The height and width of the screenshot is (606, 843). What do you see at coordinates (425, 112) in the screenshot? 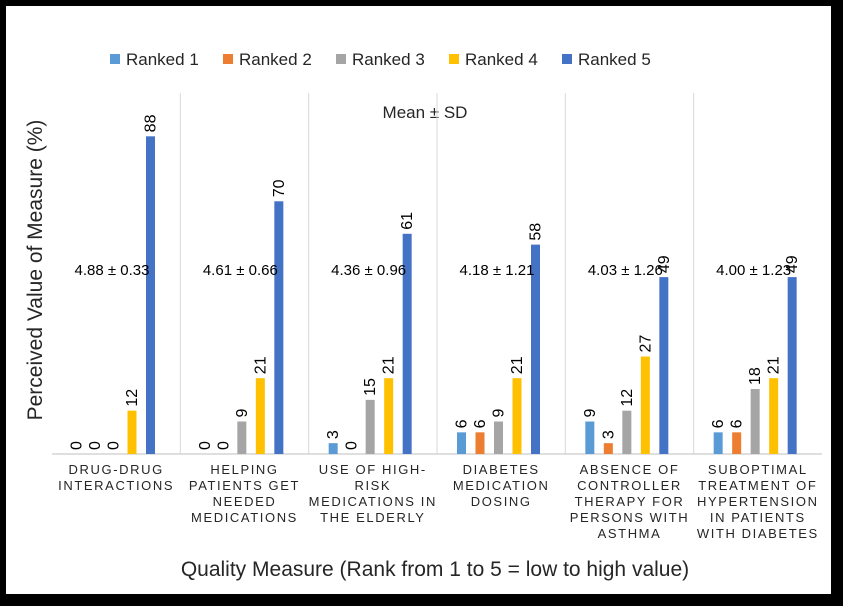
I see `mean-sd-annotation: Mean ± SD` at bounding box center [425, 112].